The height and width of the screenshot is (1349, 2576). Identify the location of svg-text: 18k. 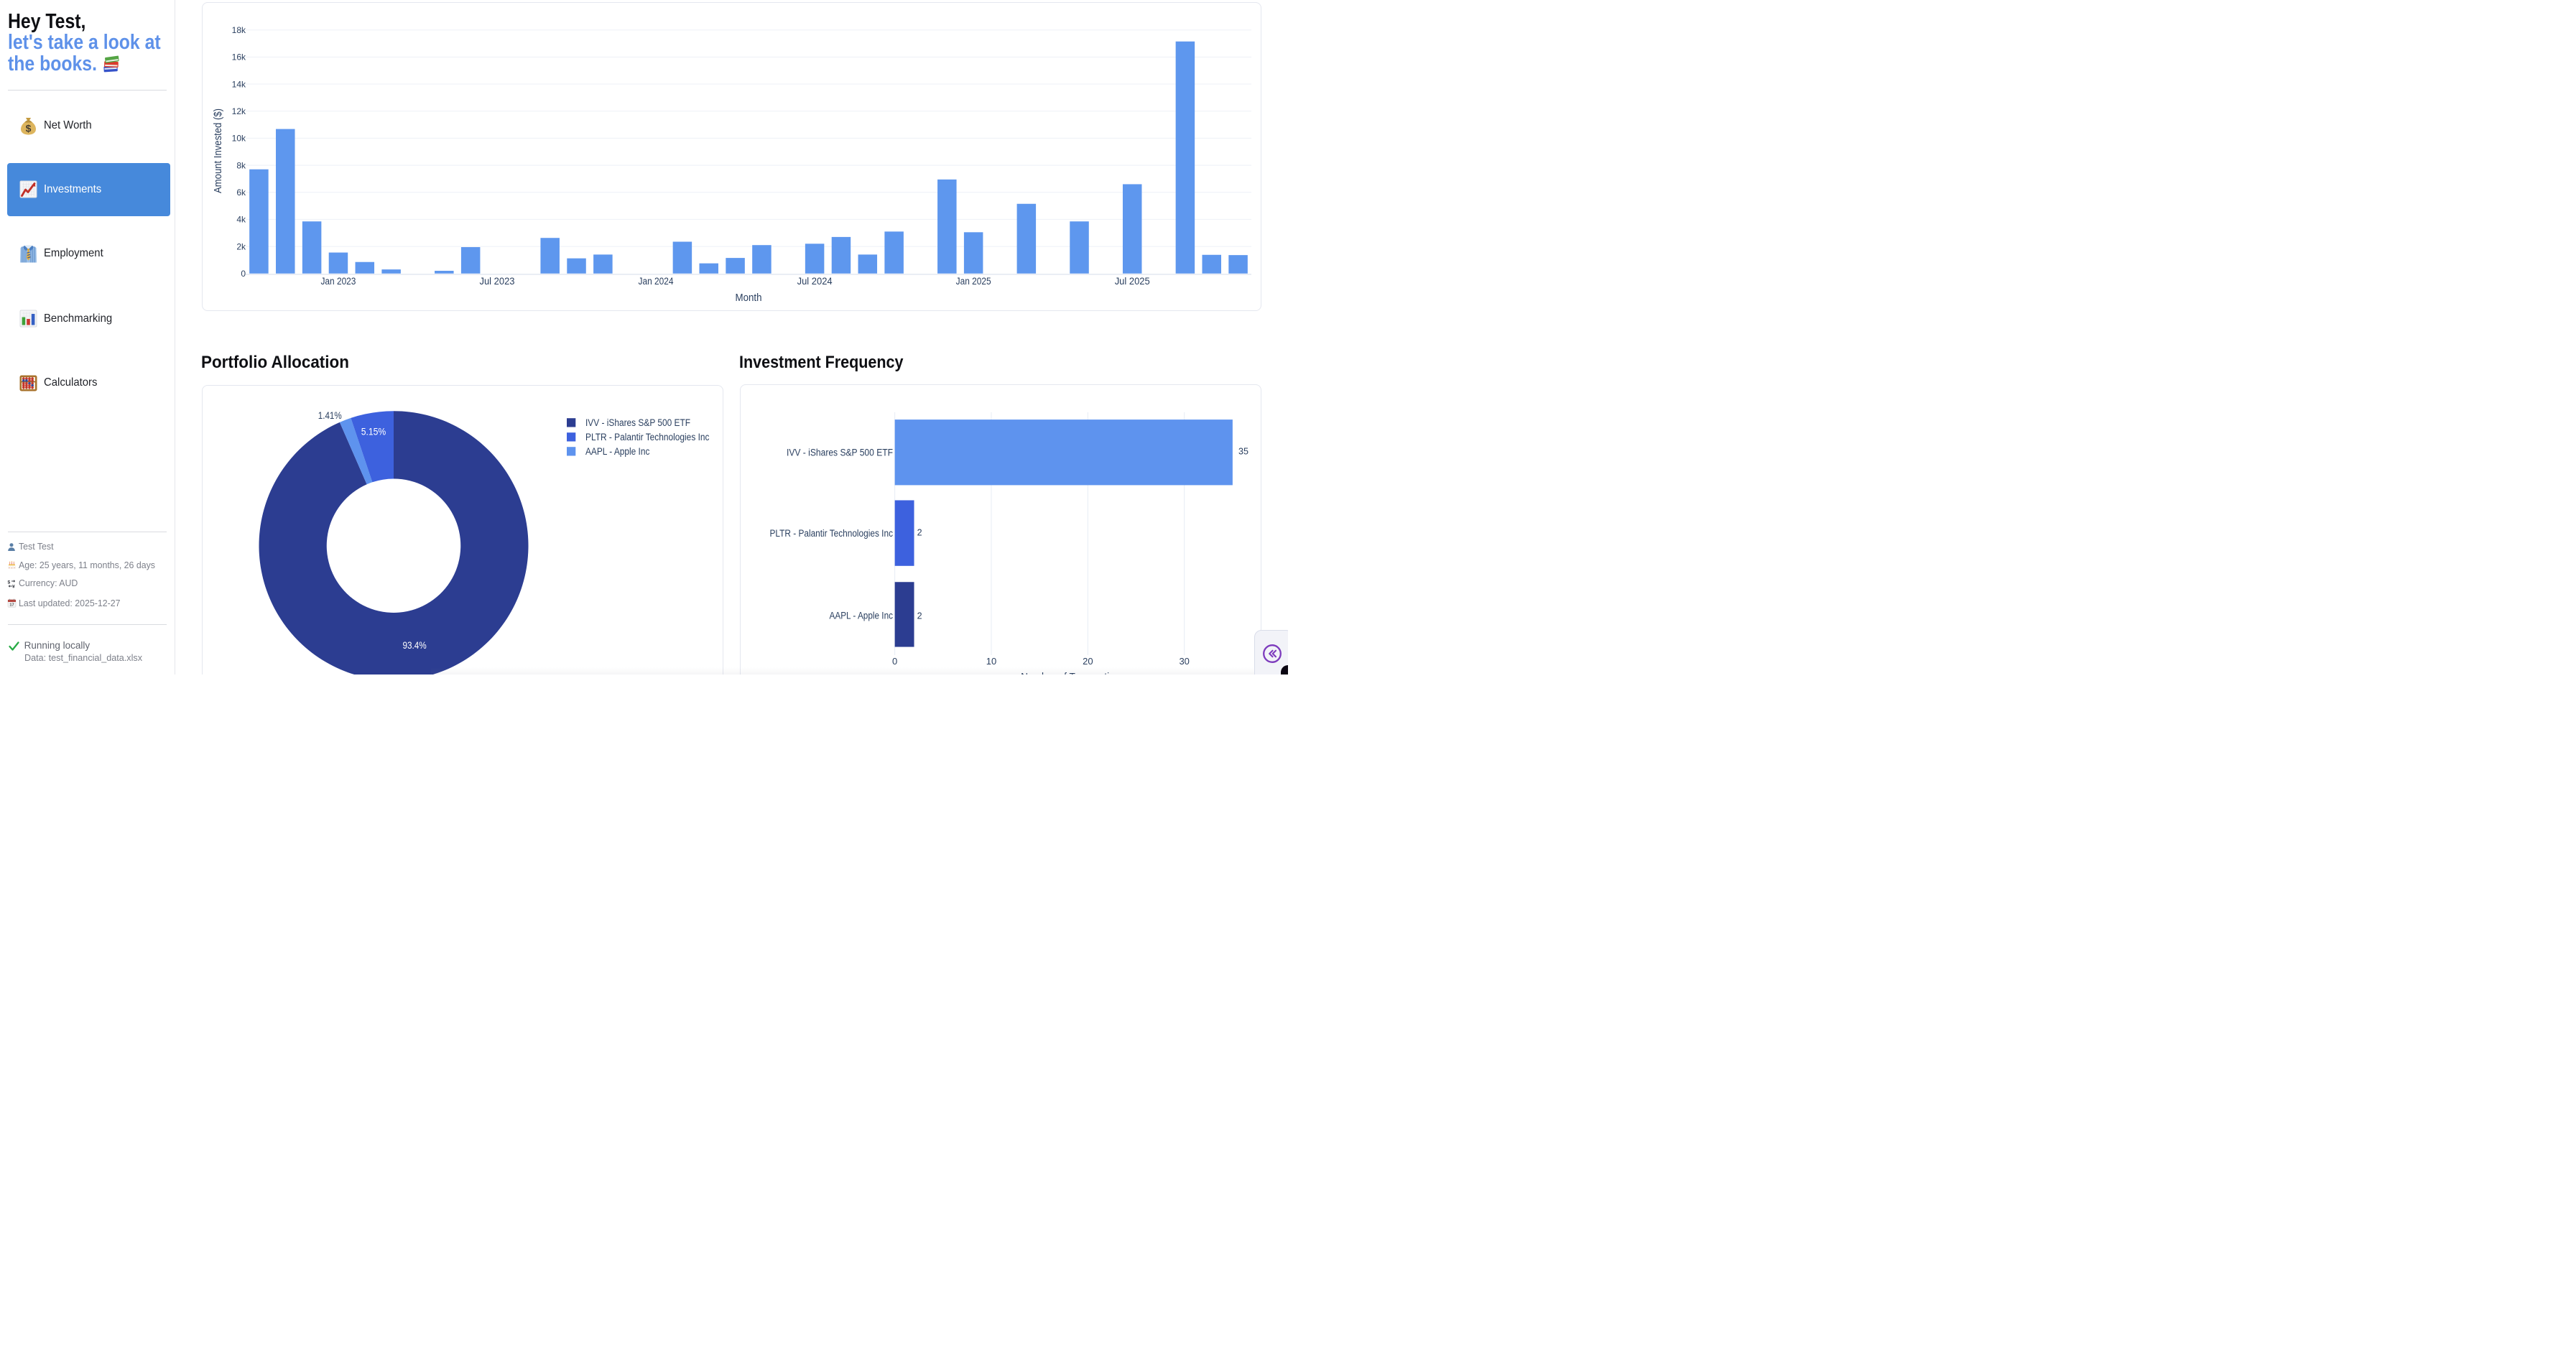
(238, 29).